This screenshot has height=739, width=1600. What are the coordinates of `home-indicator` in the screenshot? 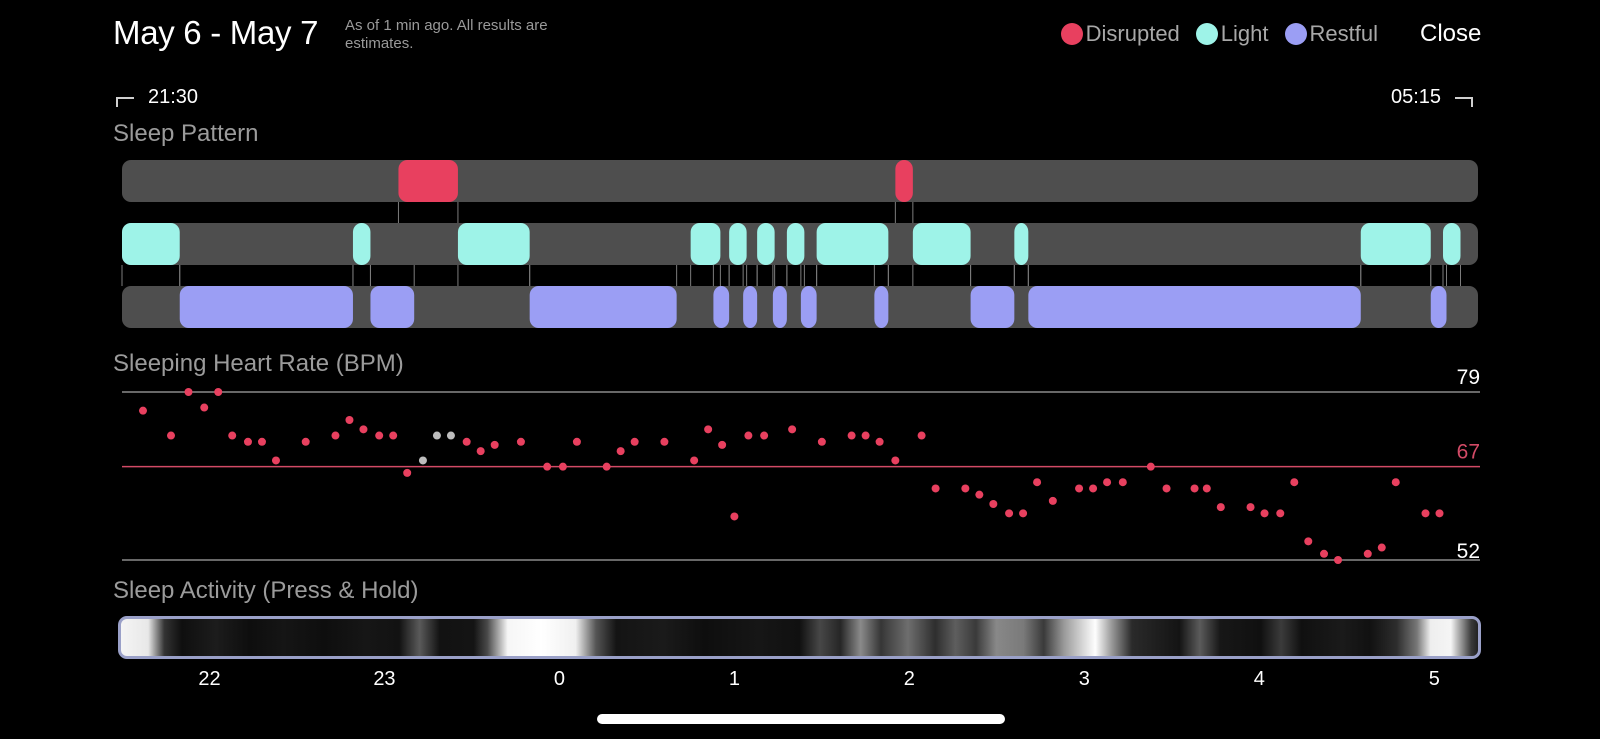 It's located at (801, 719).